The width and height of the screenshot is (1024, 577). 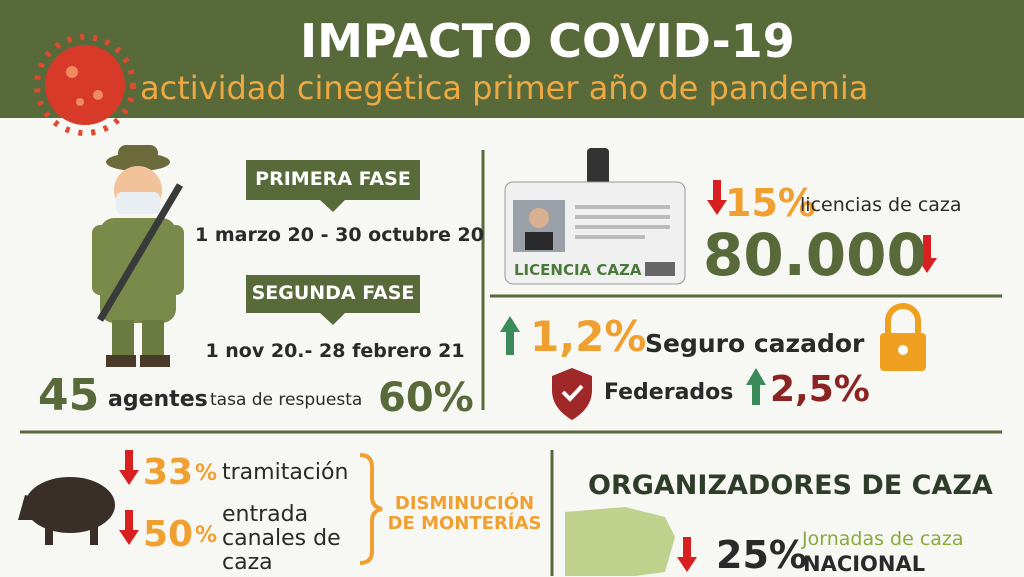 I want to click on title: IMPACTO COVID-19, so click(x=547, y=41).